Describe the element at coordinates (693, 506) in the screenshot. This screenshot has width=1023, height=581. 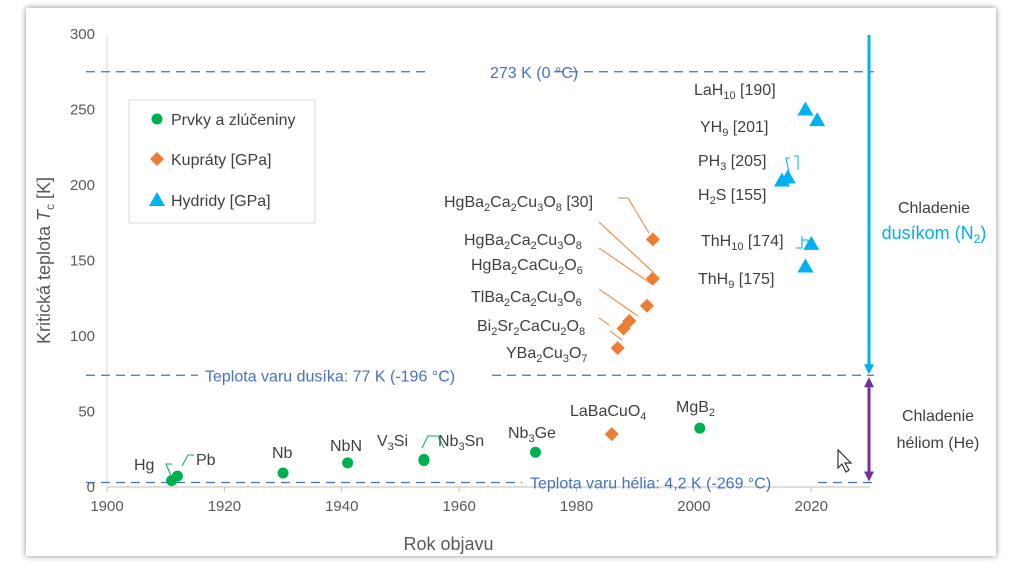
I see `x-tick-label: 2000` at that location.